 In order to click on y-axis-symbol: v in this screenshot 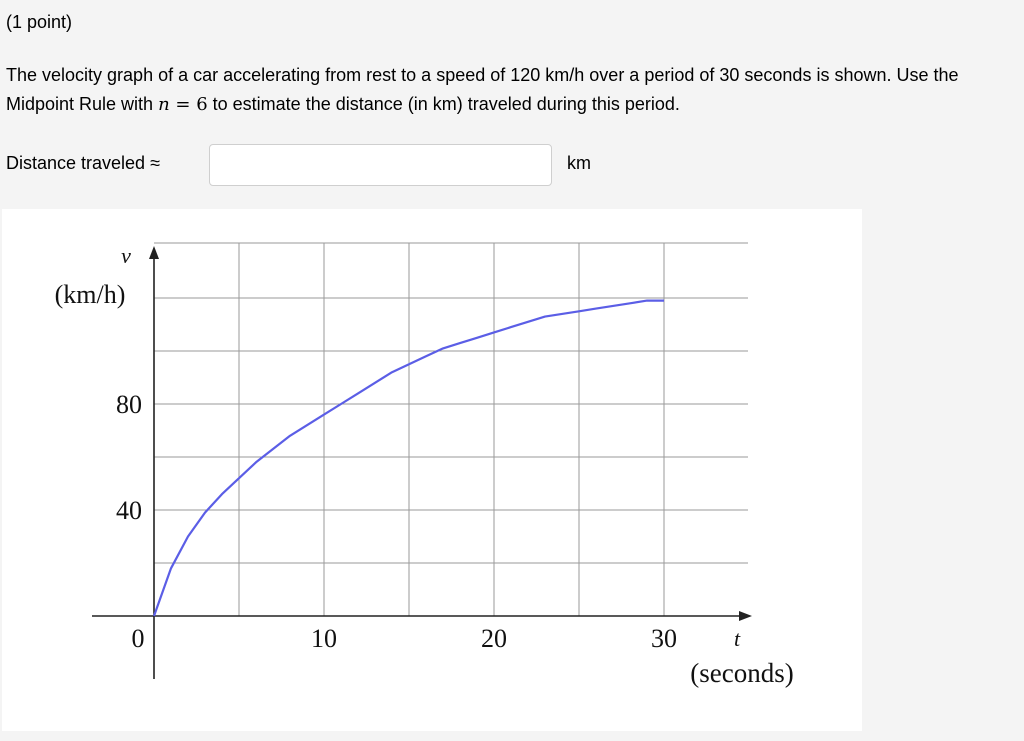, I will do `click(126, 255)`.